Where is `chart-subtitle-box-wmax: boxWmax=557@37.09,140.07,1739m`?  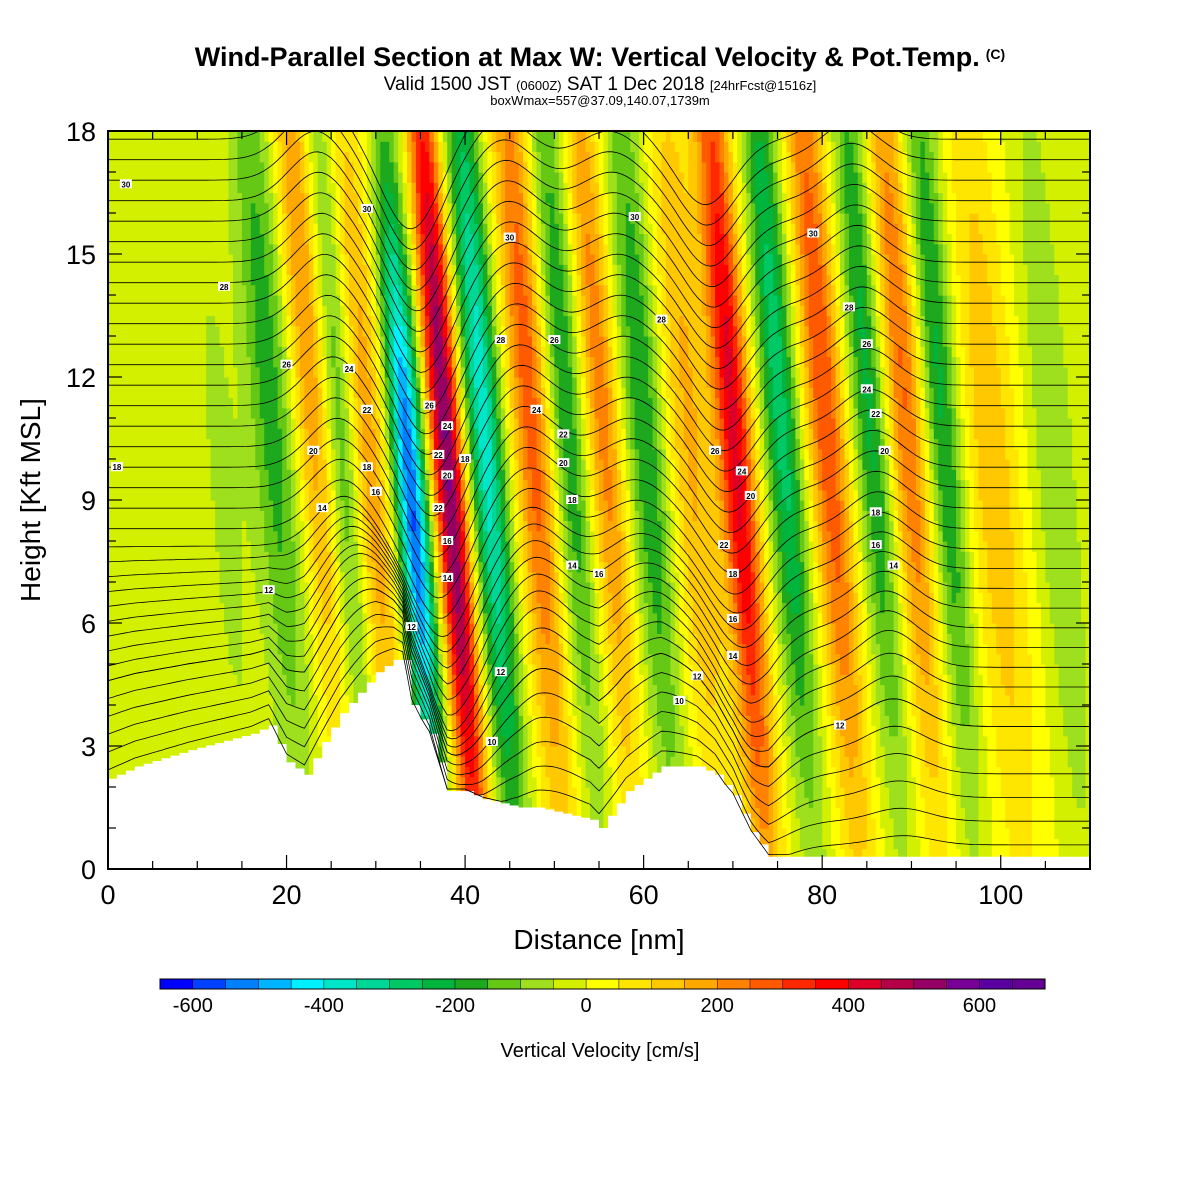 chart-subtitle-box-wmax: boxWmax=557@37.09,140.07,1739m is located at coordinates (600, 100).